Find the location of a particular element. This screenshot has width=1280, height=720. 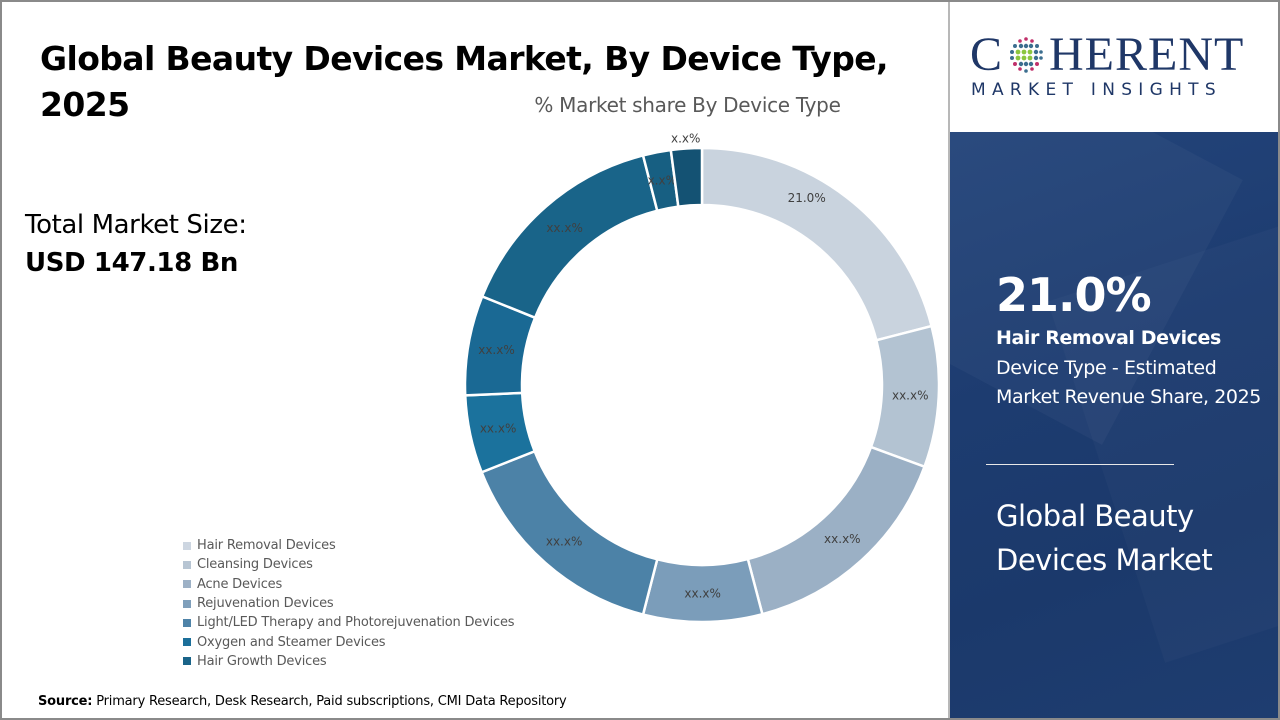

highlight-market-name: Global Beauty Devices Market is located at coordinates (1104, 538).